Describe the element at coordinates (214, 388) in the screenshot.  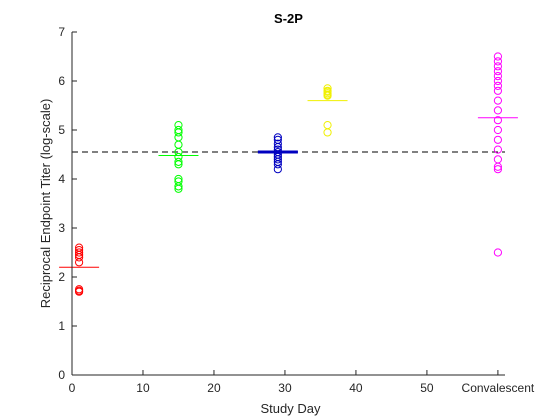
I see `x-tick-label: 20` at that location.